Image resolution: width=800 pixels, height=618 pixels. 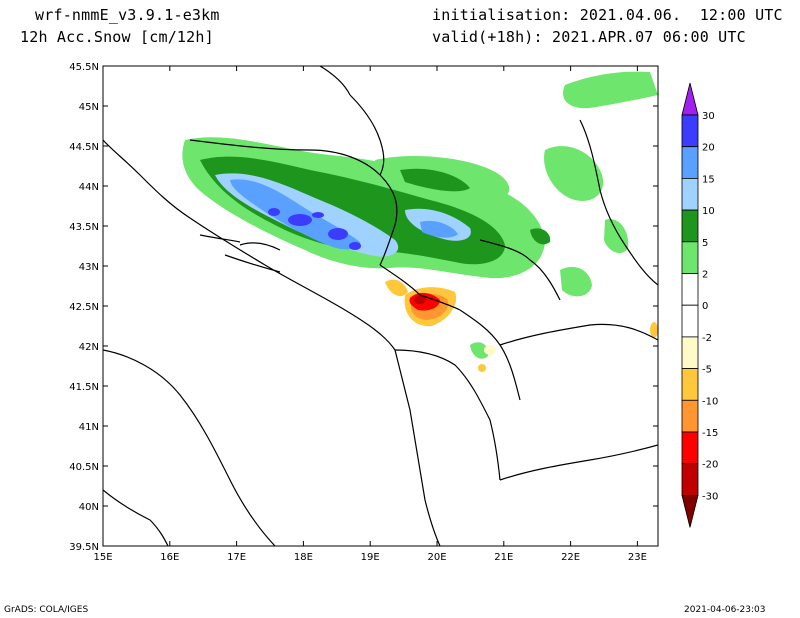 What do you see at coordinates (708, 148) in the screenshot?
I see `colorbar-label: 20` at bounding box center [708, 148].